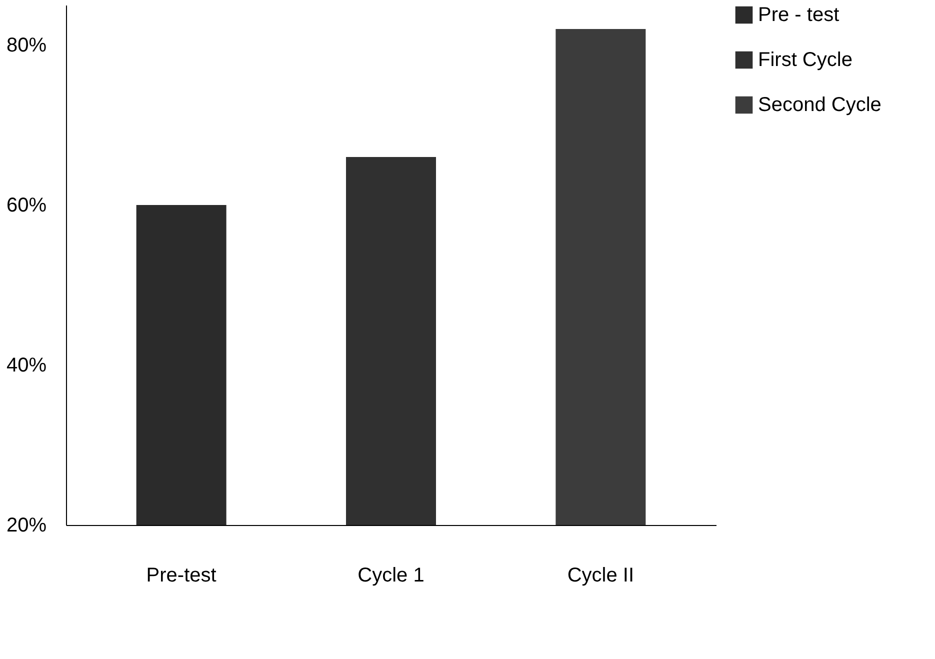 This screenshot has height=659, width=935. Describe the element at coordinates (805, 60) in the screenshot. I see `legend-label: First Cycle` at that location.